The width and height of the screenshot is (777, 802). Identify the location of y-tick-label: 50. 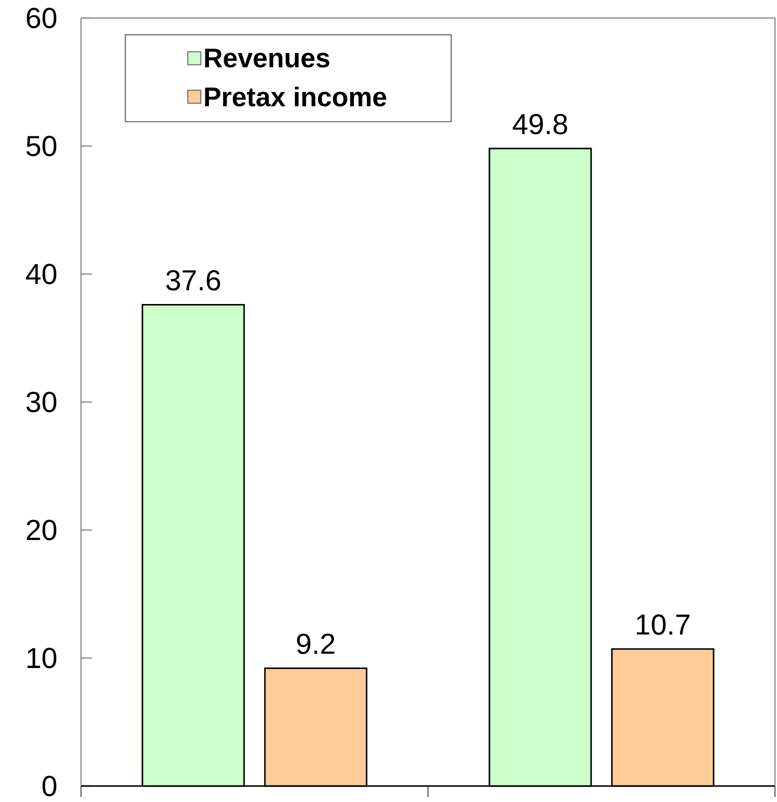
(41, 146).